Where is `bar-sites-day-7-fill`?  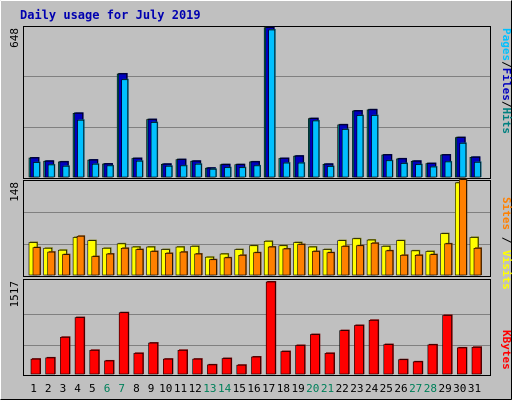 bar-sites-day-7-fill is located at coordinates (124, 262).